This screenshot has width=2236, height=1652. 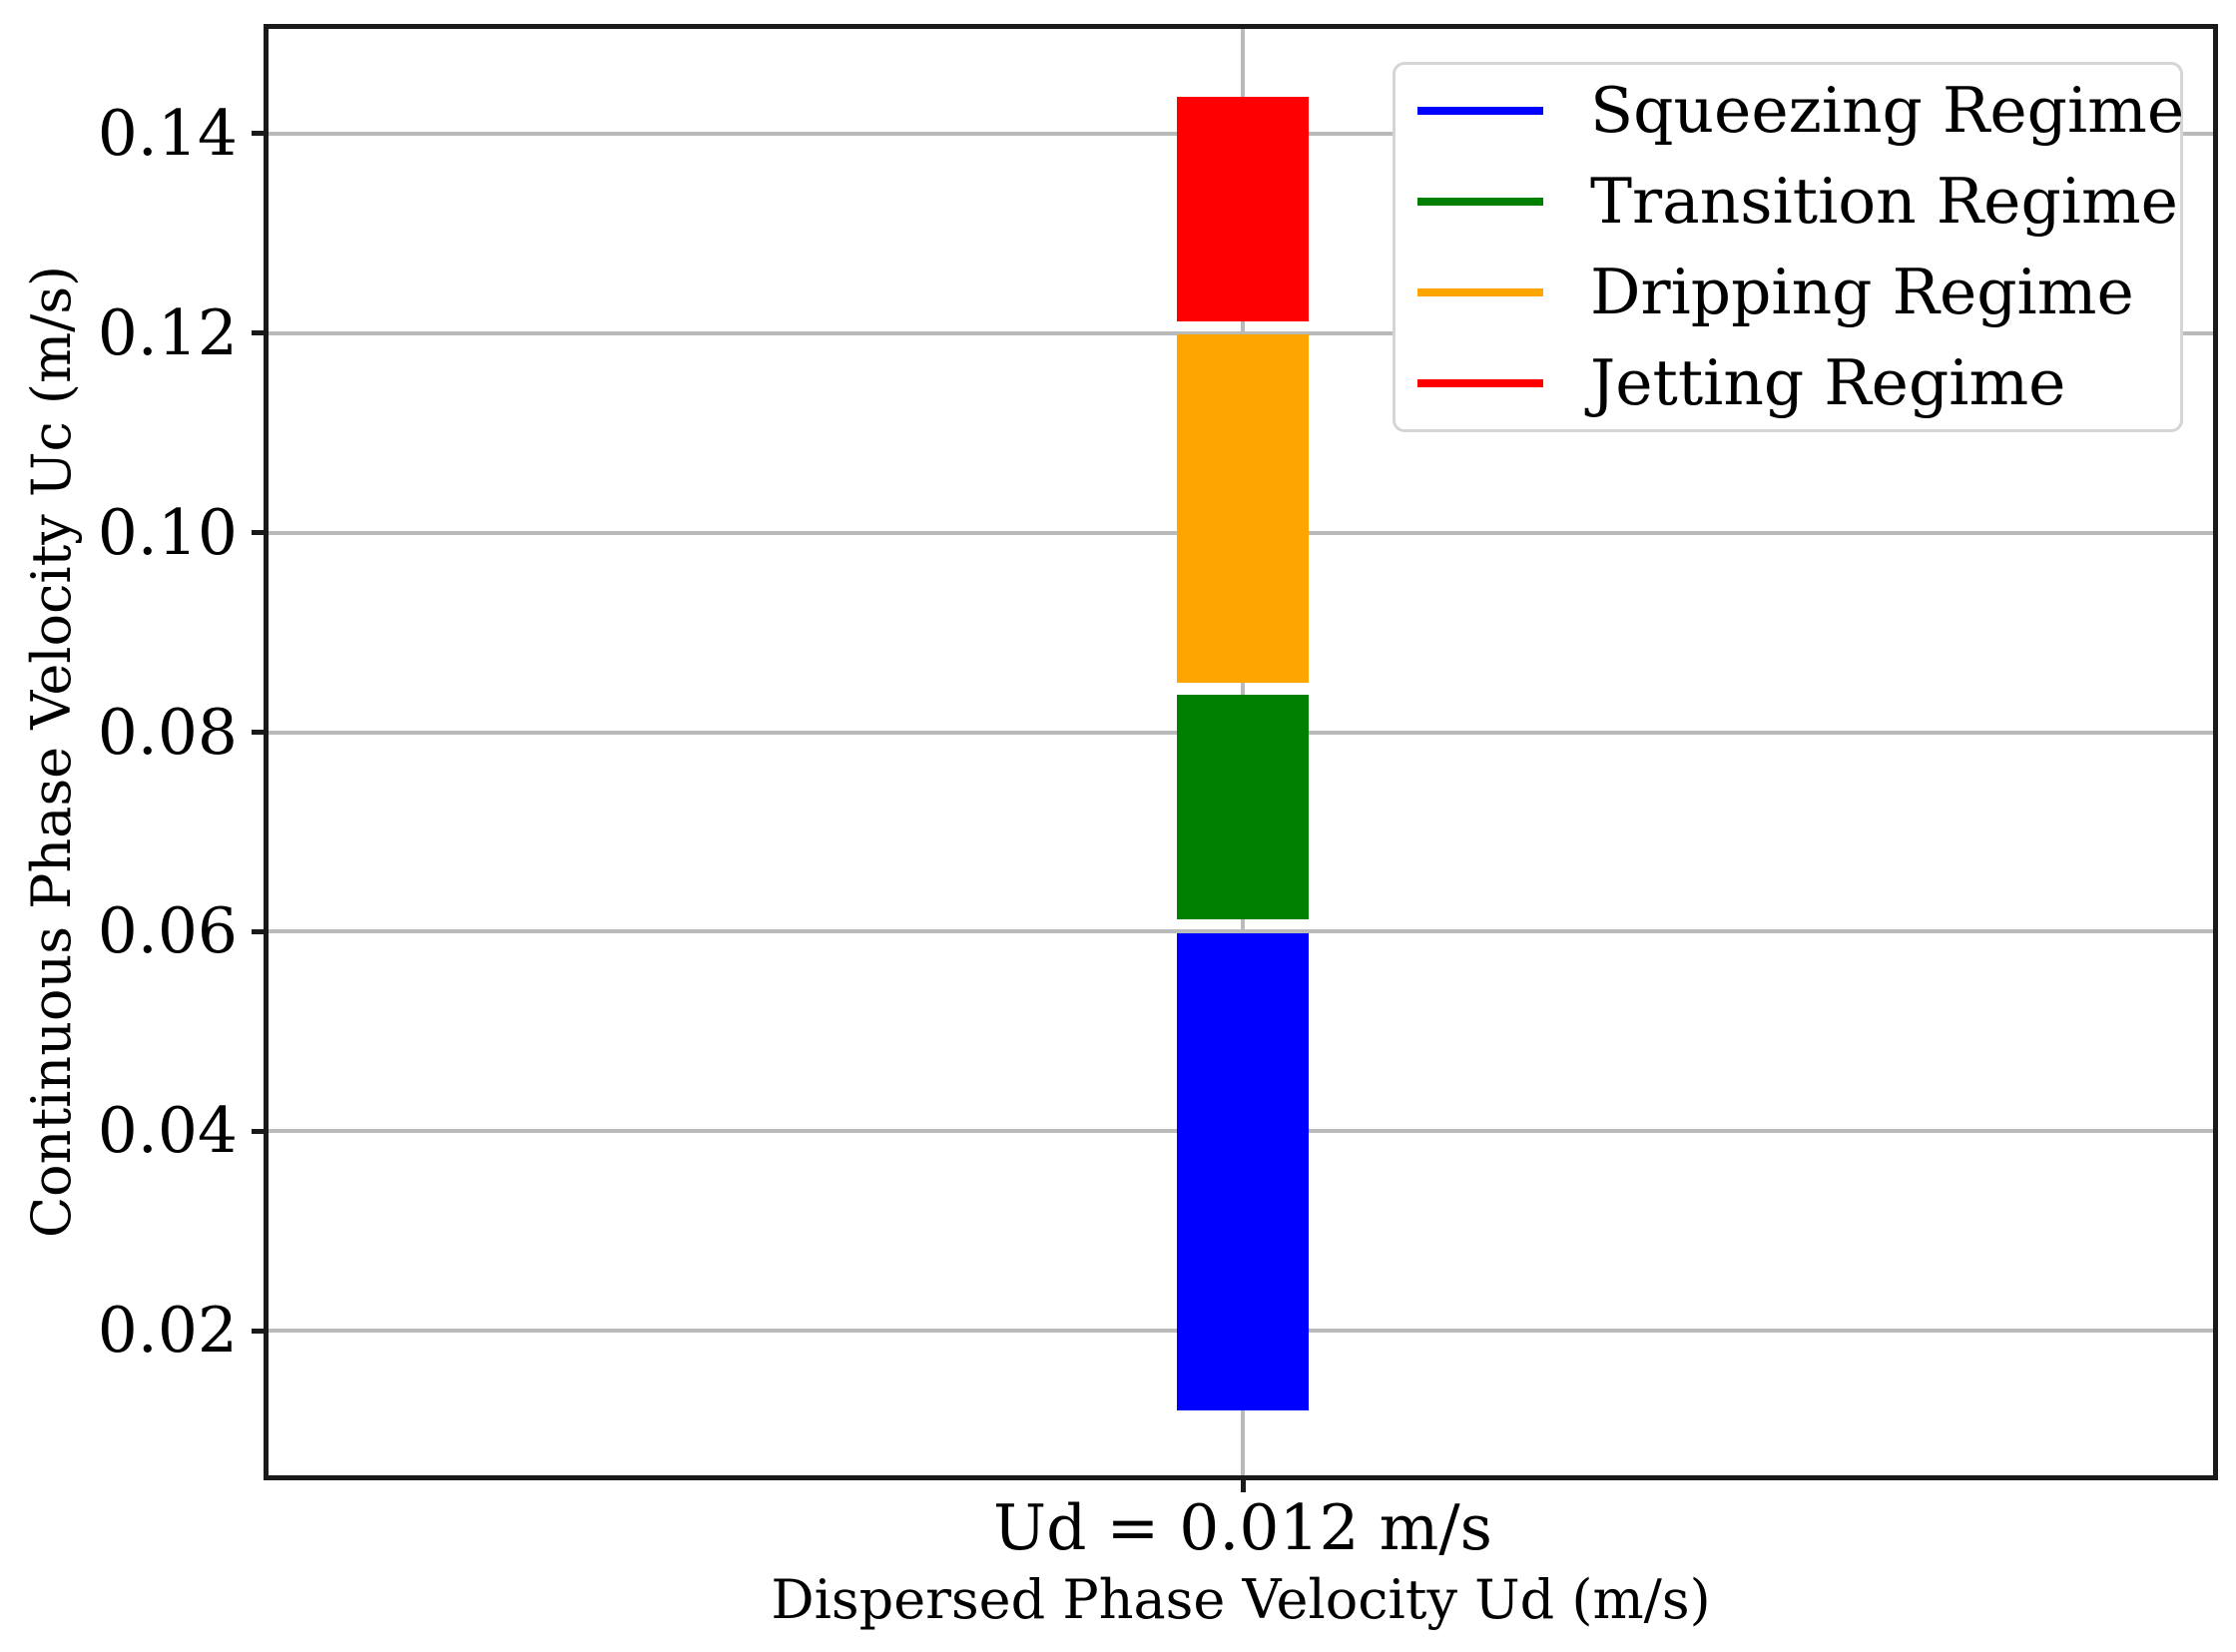 I want to click on x-axis-label: Dispersed Phase Velocity Ud (m/s), so click(x=1241, y=1599).